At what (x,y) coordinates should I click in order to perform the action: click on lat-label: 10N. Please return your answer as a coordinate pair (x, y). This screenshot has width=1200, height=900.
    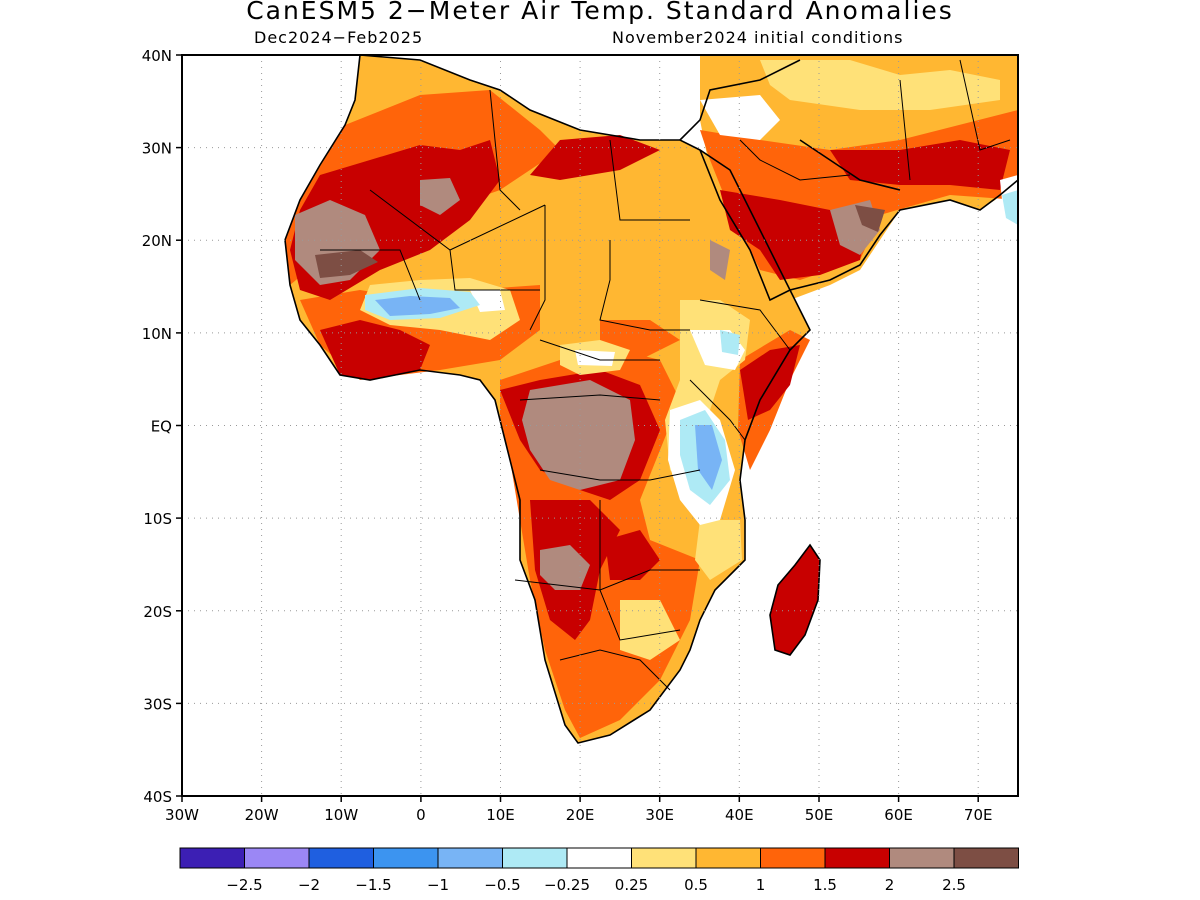
    Looking at the image, I should click on (157, 334).